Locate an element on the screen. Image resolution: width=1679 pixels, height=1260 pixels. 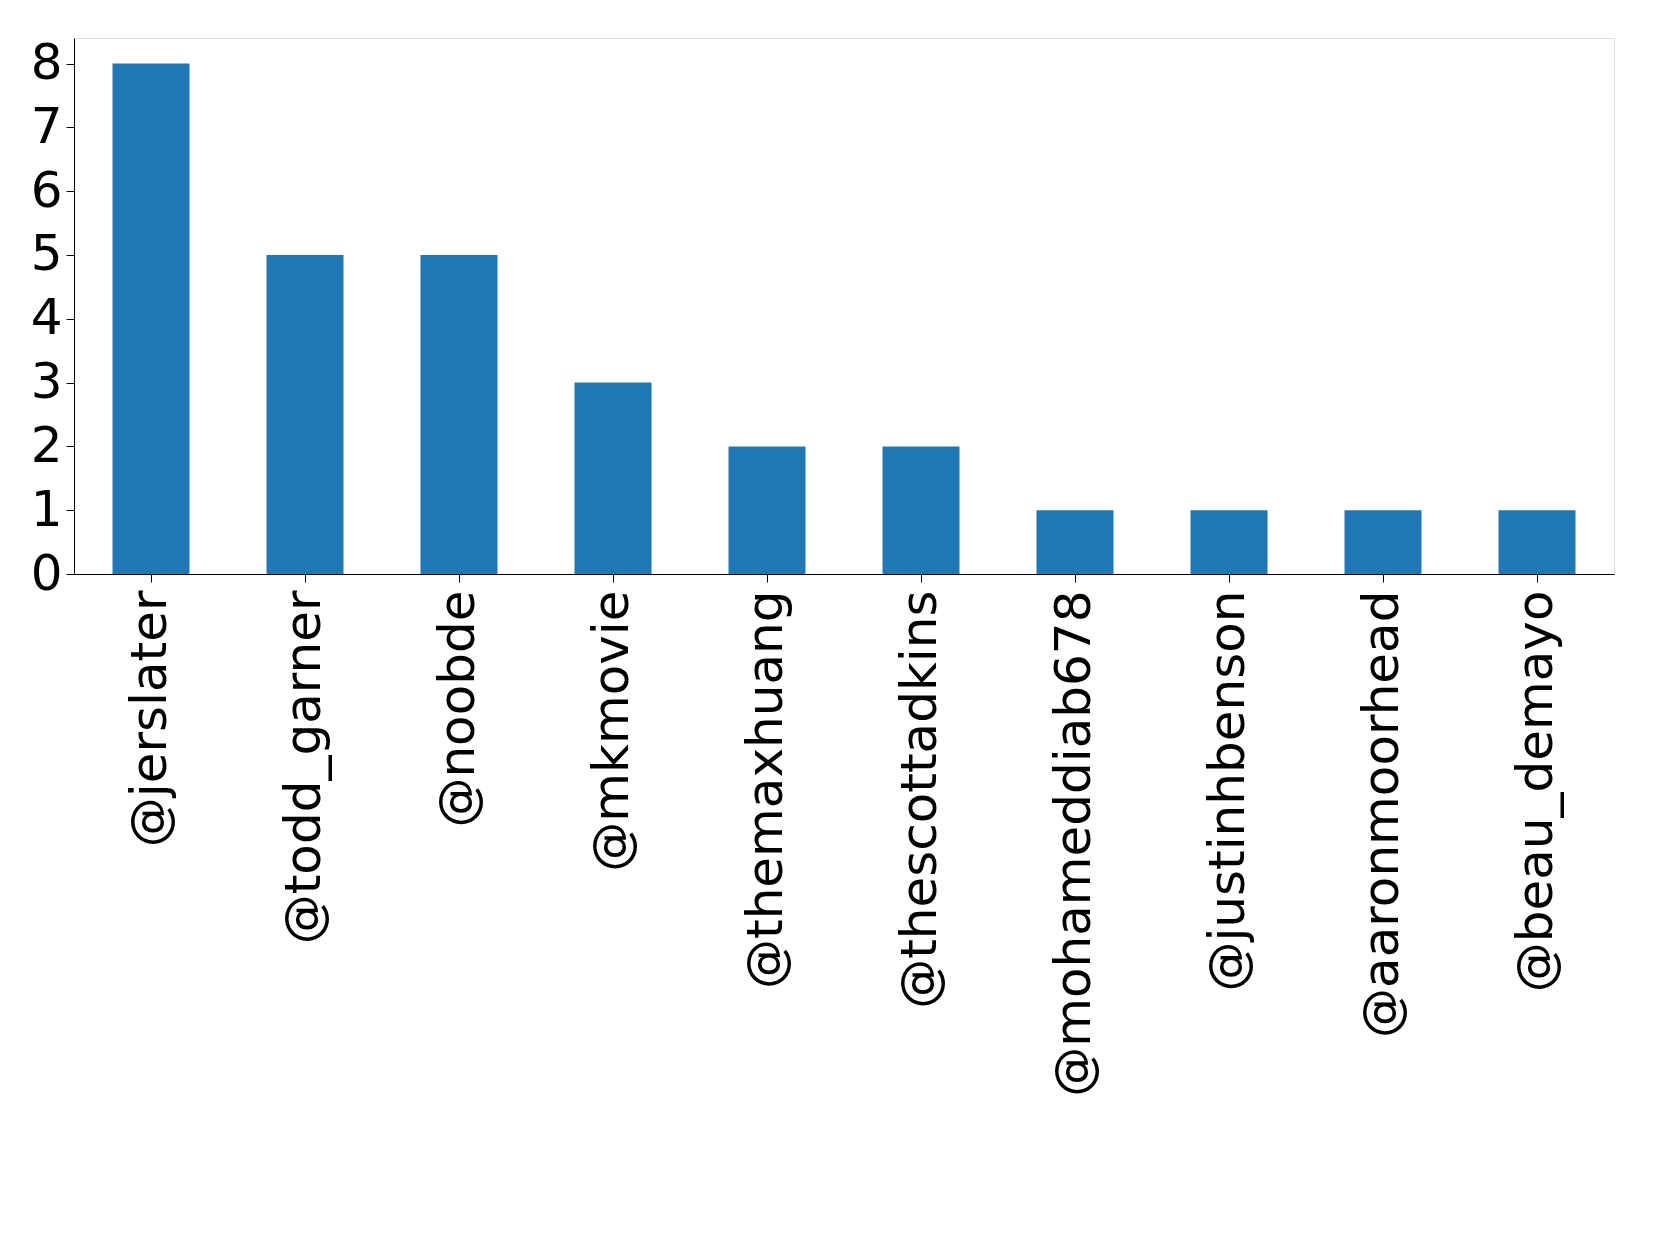
x-tick-label: @mohameddiab678 is located at coordinates (1073, 843).